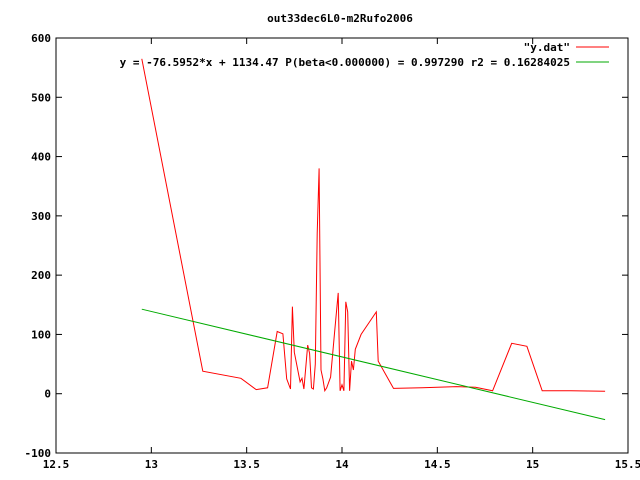 Image resolution: width=640 pixels, height=480 pixels. Describe the element at coordinates (437, 464) in the screenshot. I see `x-tick-label: 14.5` at that location.